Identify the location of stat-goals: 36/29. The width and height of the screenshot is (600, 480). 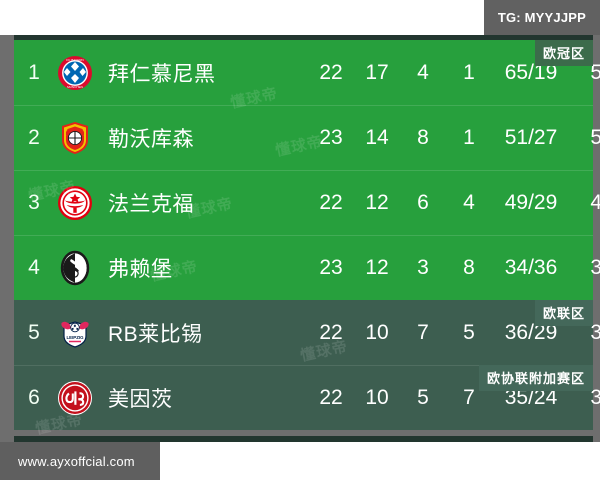
(531, 332).